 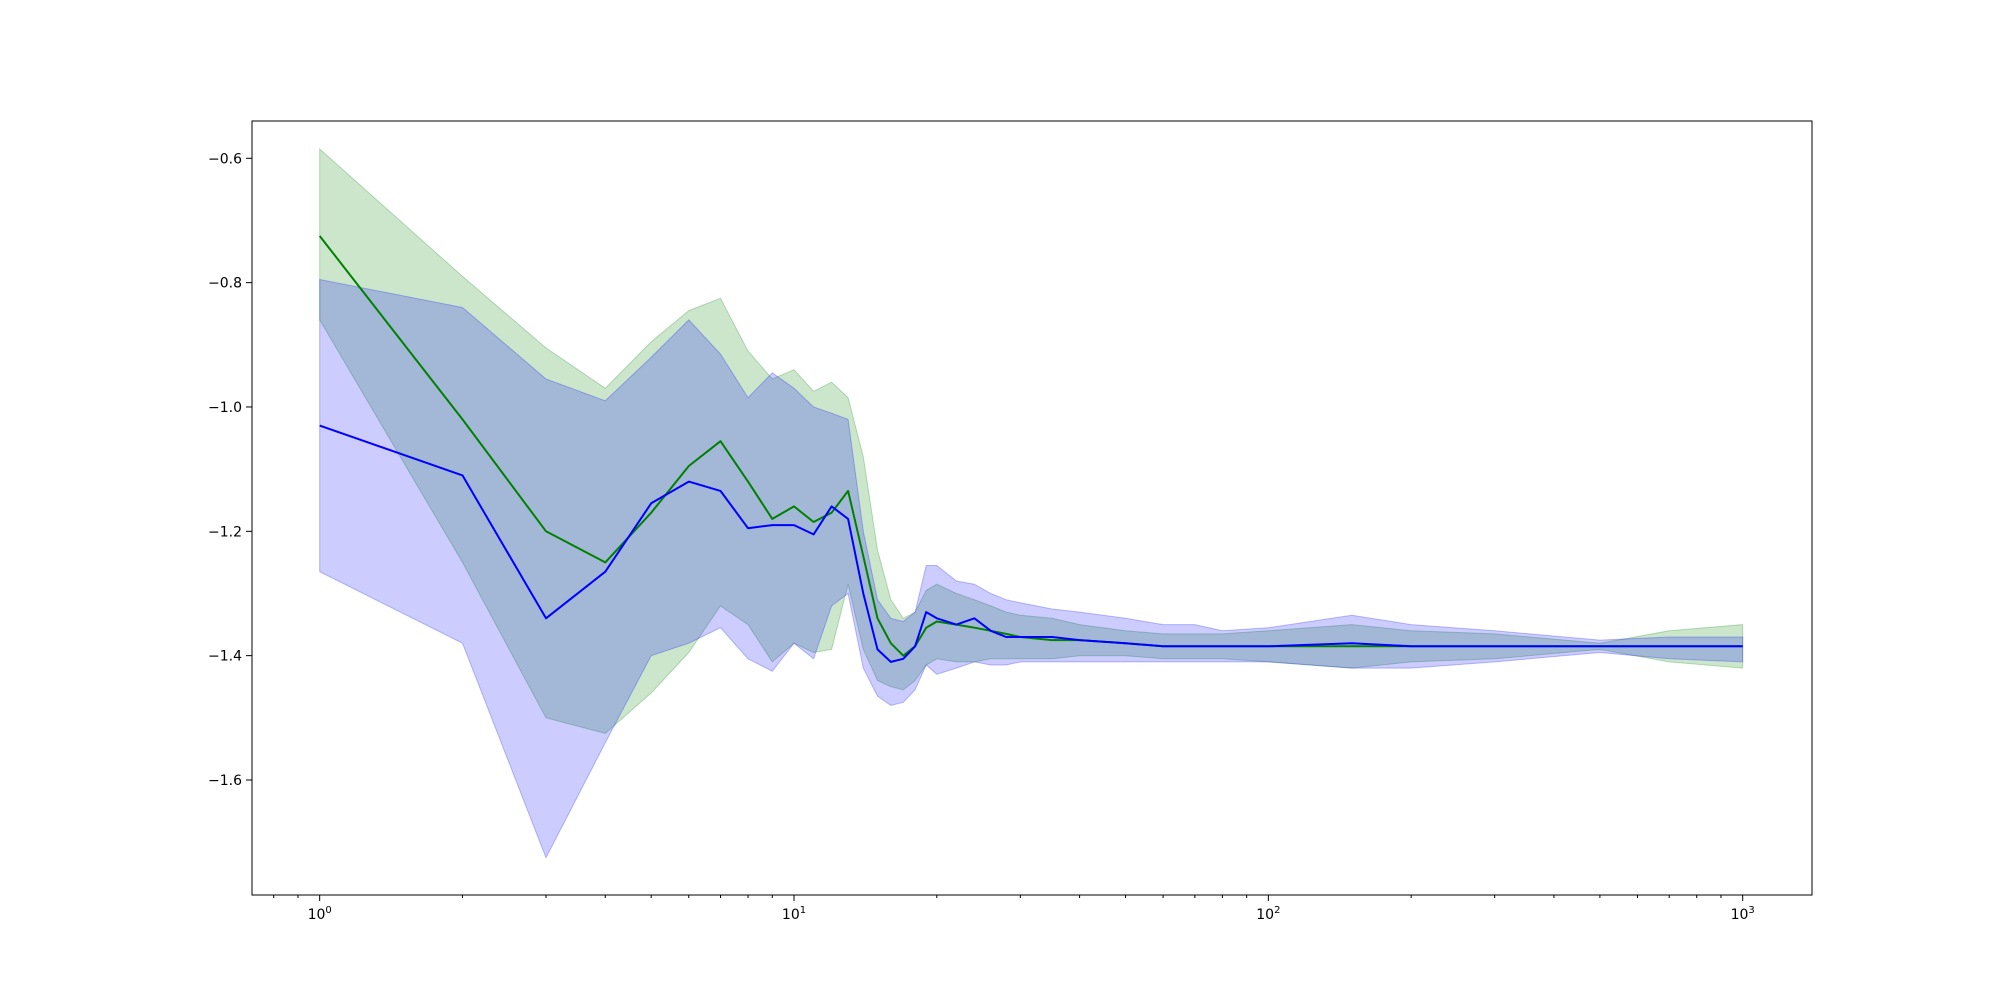 I want to click on y-tick-label: −0.6, so click(x=225, y=159).